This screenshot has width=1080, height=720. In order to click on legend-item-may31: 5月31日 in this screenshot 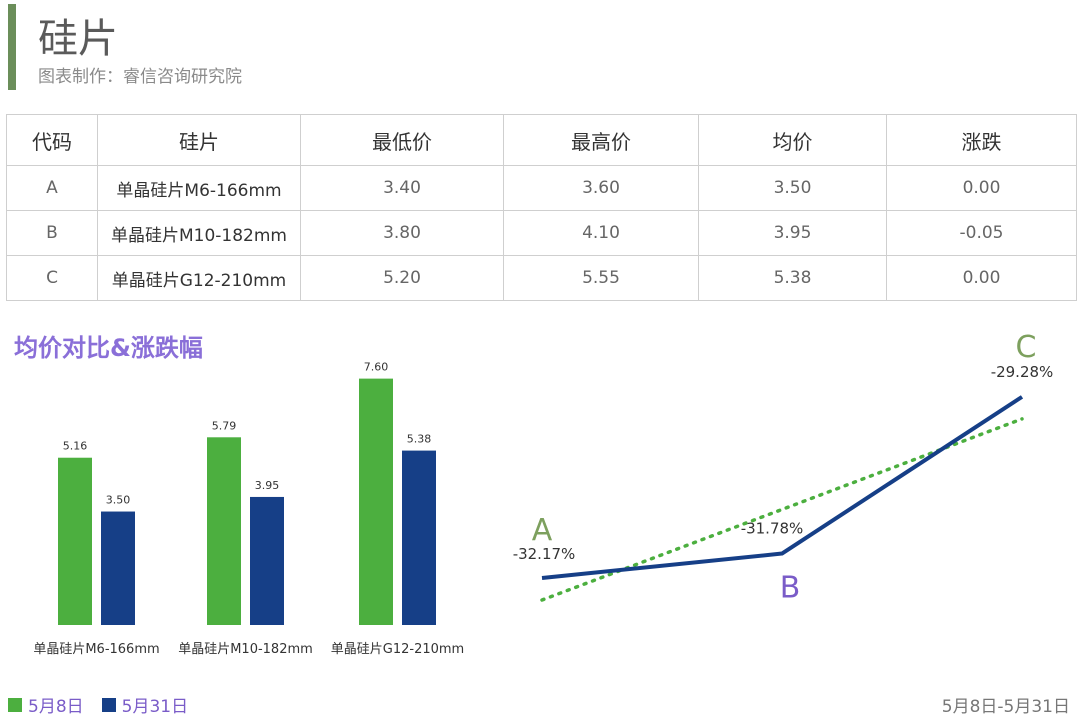, I will do `click(145, 704)`.